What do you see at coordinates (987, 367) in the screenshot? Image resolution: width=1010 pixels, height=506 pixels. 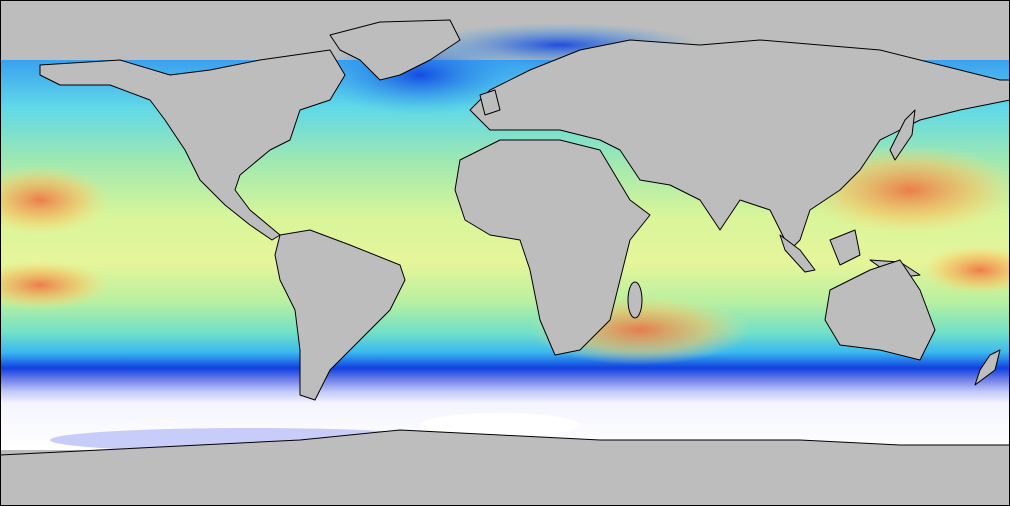 I see `new-zealand` at bounding box center [987, 367].